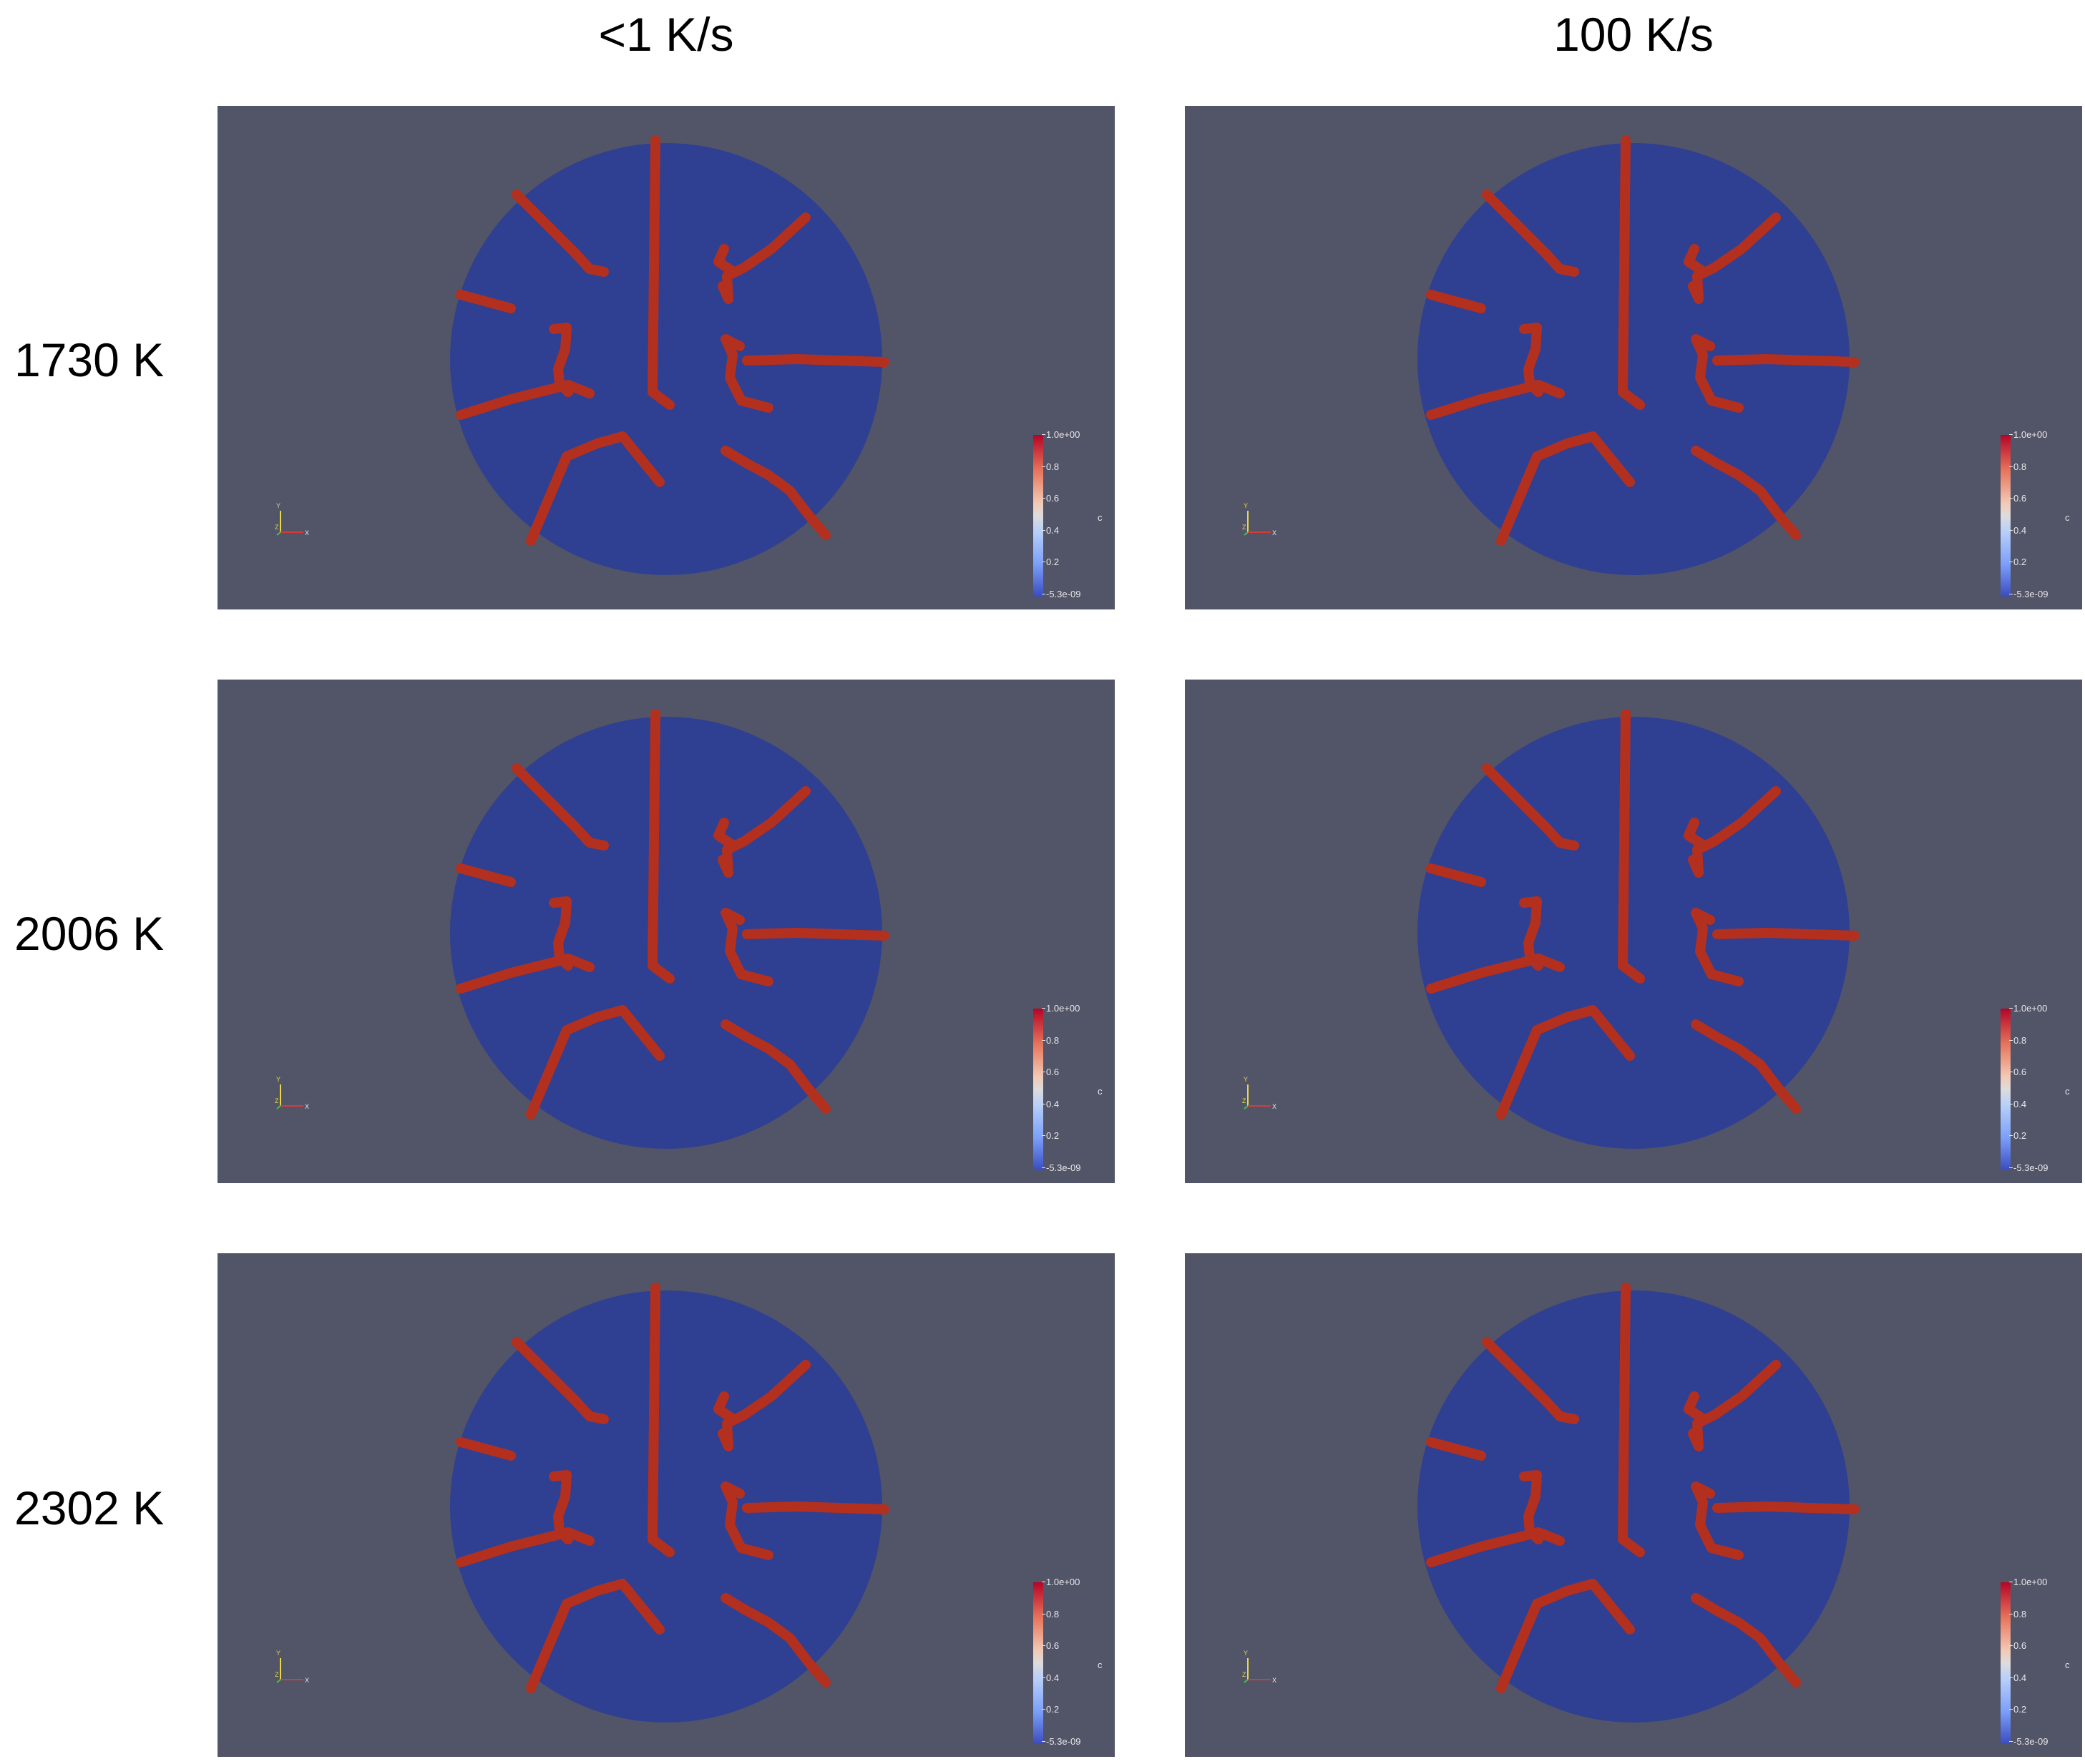  What do you see at coordinates (89, 1507) in the screenshot?
I see `row-header-2302: 2302 K` at bounding box center [89, 1507].